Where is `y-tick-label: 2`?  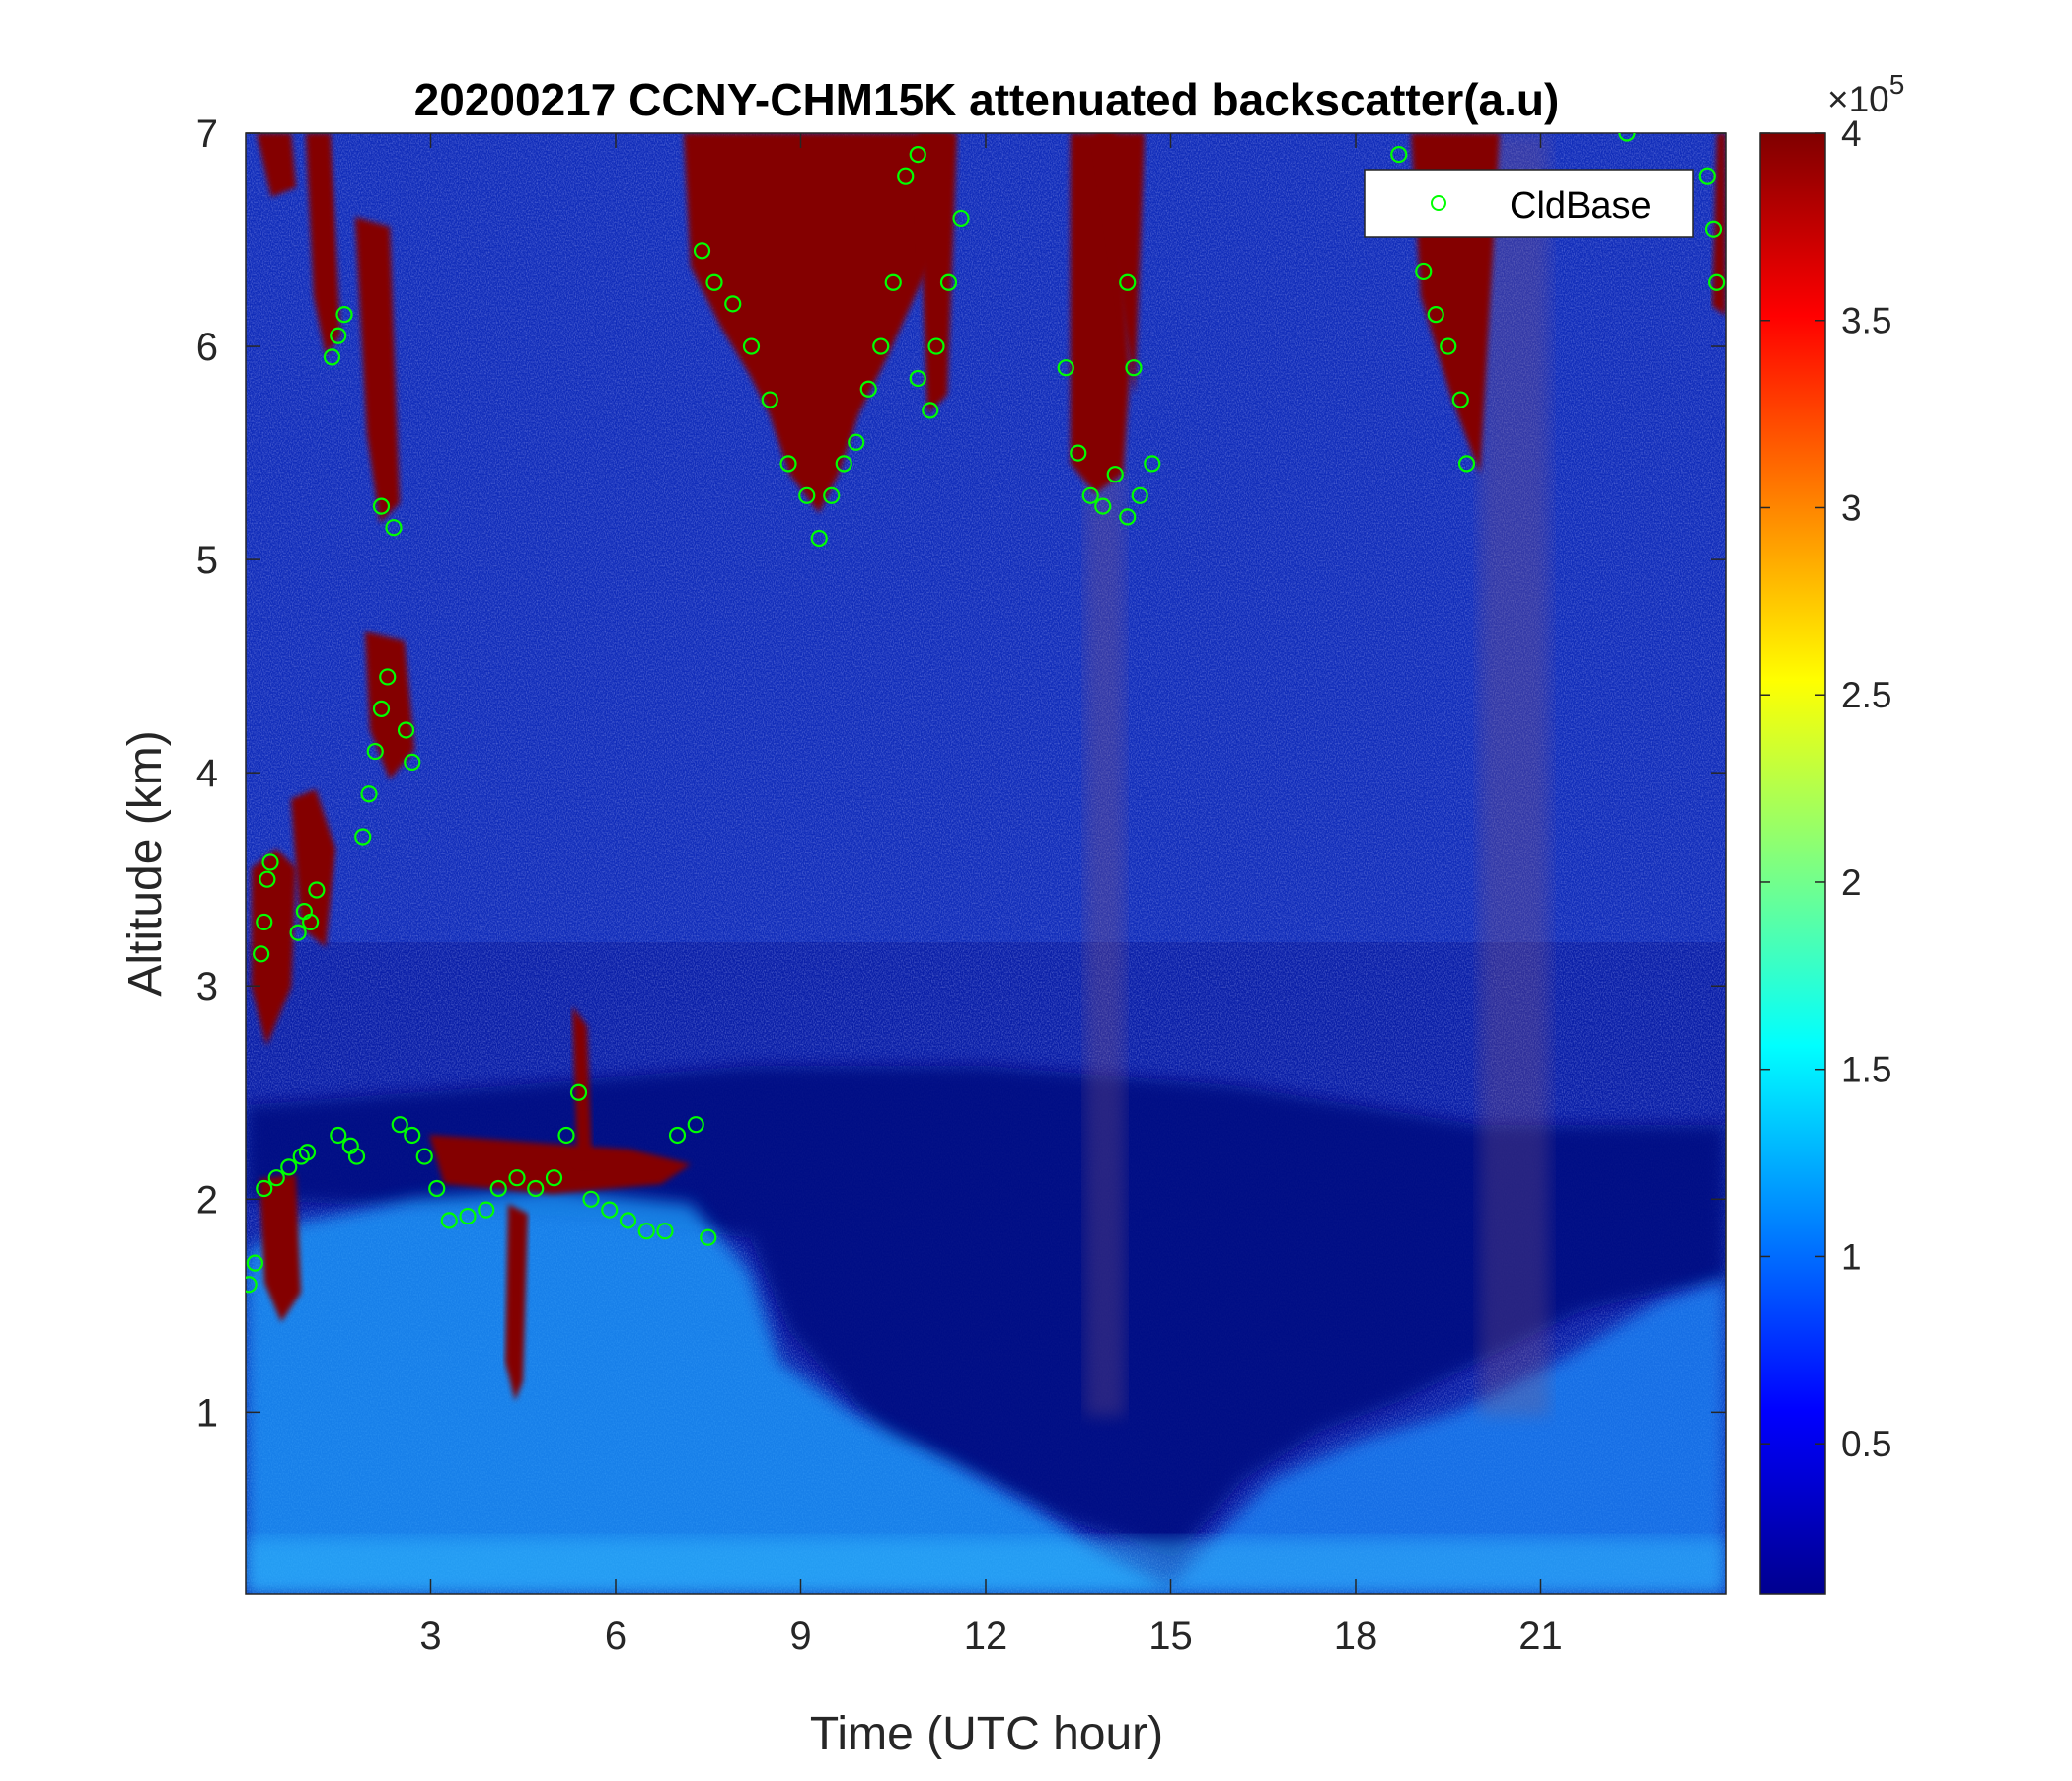
y-tick-label: 2 is located at coordinates (207, 1200).